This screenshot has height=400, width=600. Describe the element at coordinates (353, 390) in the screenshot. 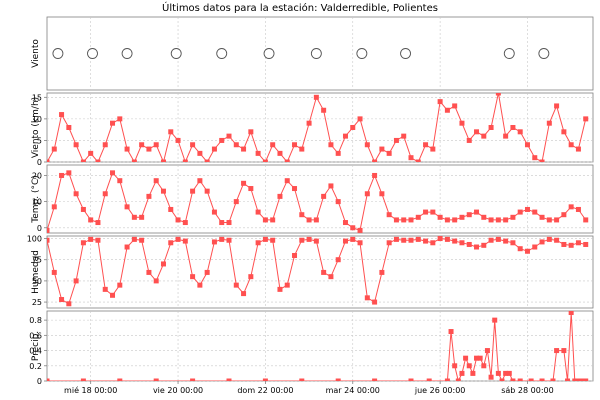

I see `x-tick-label: mar 24 00:00` at that location.